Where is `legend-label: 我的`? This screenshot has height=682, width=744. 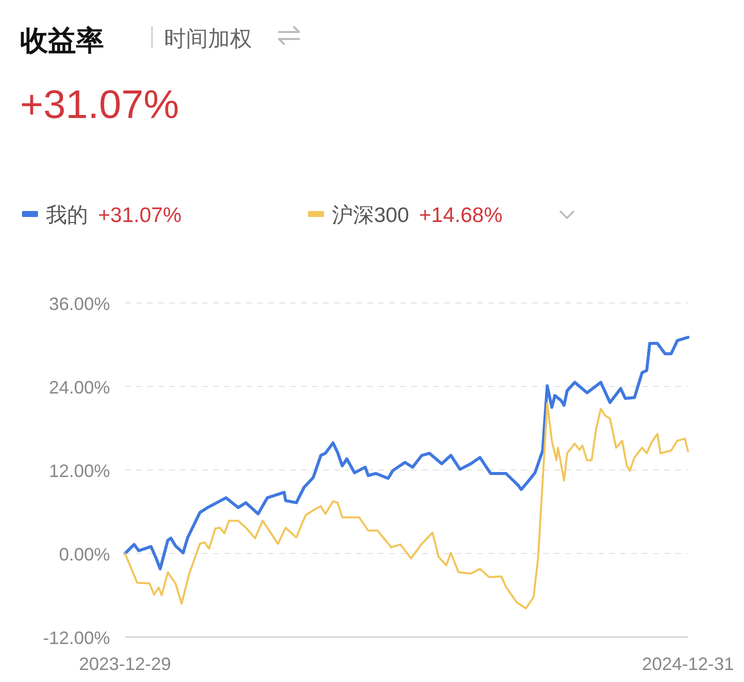 legend-label: 我的 is located at coordinates (67, 215).